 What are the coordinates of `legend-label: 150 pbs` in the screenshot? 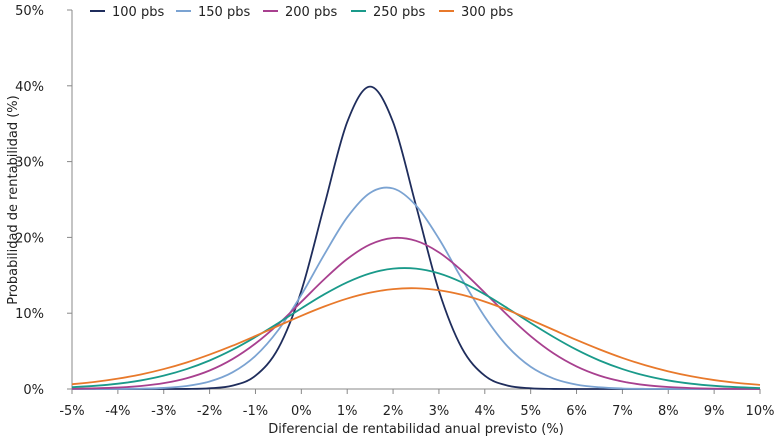 It's located at (224, 12).